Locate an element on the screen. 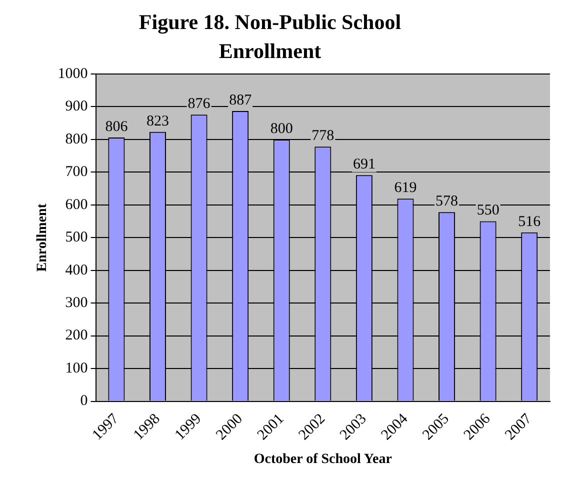 The width and height of the screenshot is (570, 484). y-tick-label: 900 is located at coordinates (76, 106).